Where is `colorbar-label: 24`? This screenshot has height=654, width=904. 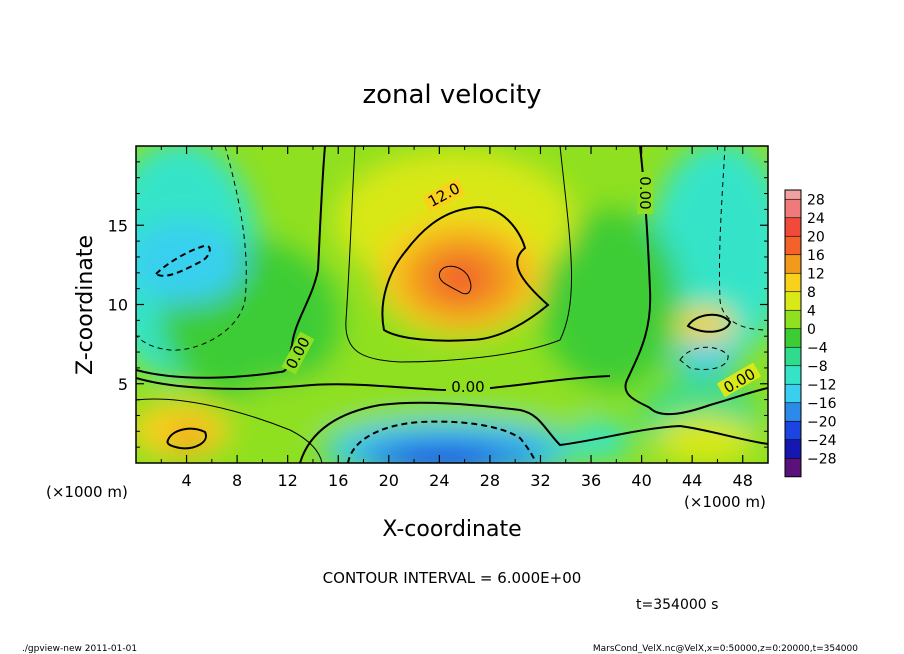
colorbar-label: 24 is located at coordinates (816, 219).